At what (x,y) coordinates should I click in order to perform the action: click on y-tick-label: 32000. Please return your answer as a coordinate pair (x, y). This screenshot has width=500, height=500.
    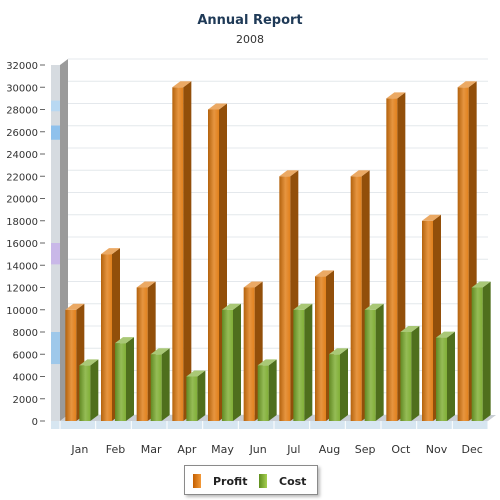
    Looking at the image, I should click on (22, 66).